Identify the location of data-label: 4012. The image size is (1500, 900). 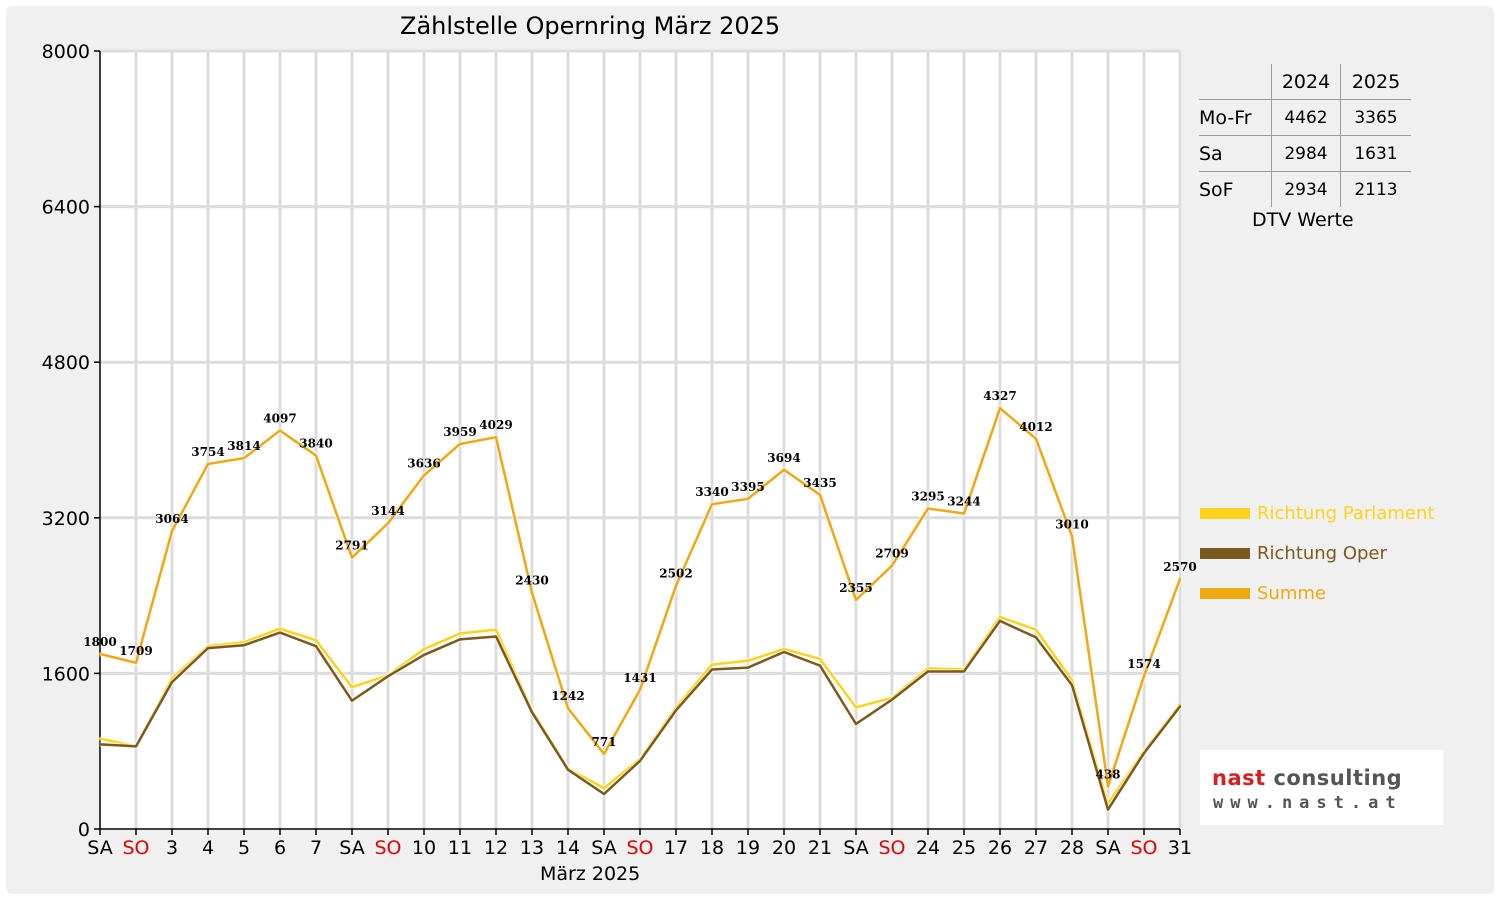
(1035, 427).